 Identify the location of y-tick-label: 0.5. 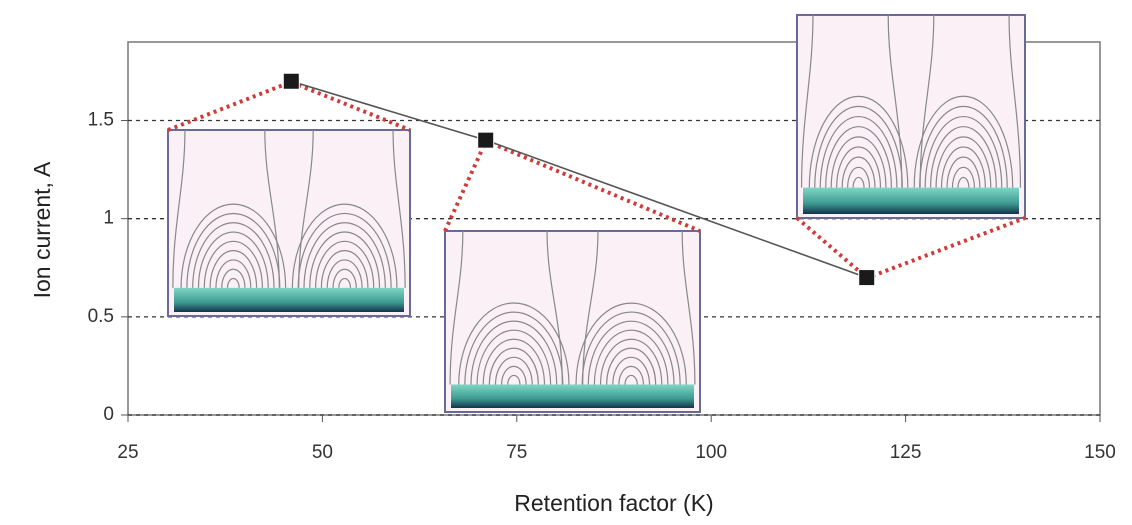
(101, 316).